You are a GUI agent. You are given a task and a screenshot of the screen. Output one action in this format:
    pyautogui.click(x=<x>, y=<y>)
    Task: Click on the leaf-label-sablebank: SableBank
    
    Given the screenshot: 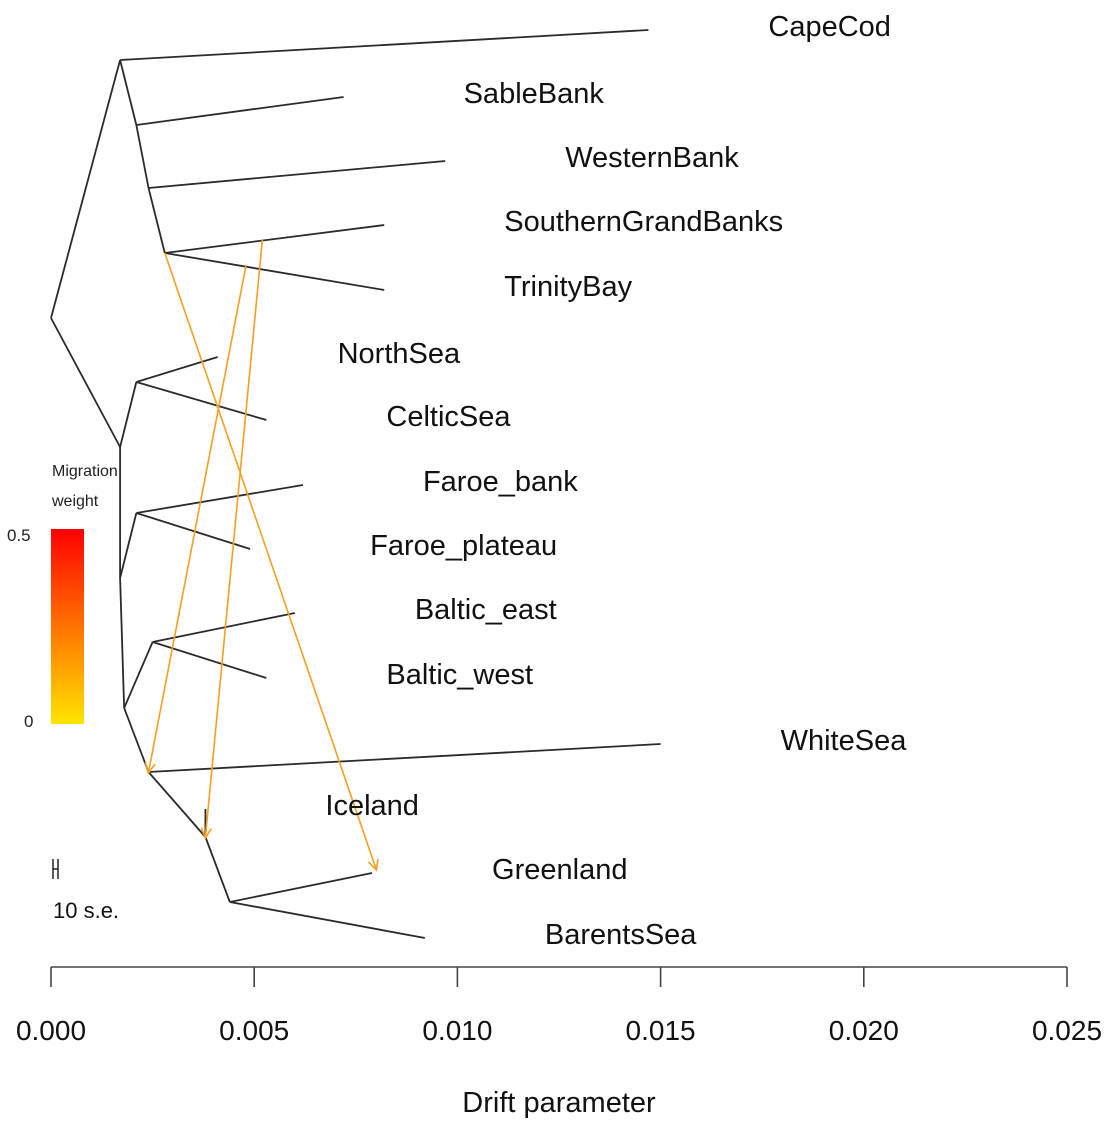 What is the action you would take?
    pyautogui.click(x=534, y=94)
    